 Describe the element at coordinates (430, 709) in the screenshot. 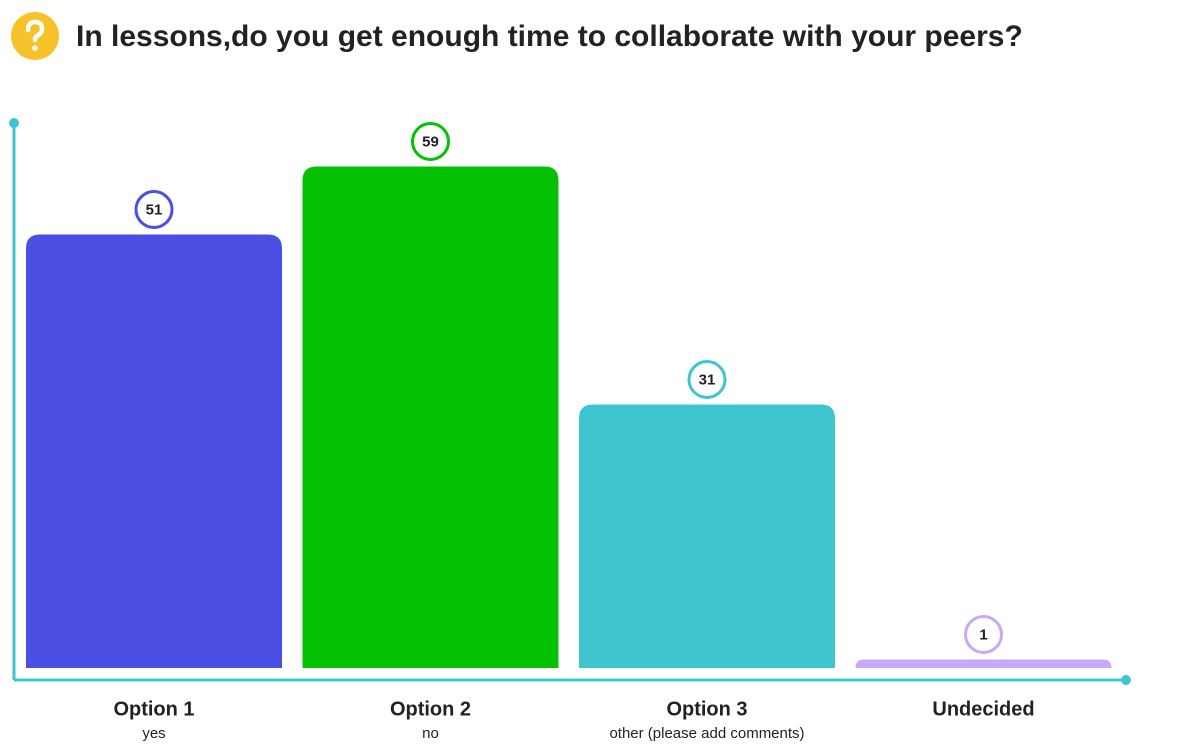

I see `x-tick-label: Option 2` at that location.